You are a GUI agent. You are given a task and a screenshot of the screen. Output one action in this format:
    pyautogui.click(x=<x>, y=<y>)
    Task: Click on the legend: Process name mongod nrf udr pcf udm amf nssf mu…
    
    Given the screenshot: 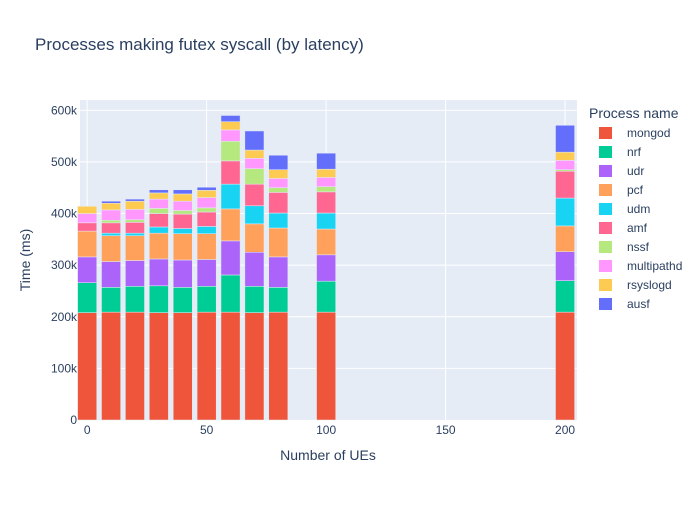 What is the action you would take?
    pyautogui.click(x=635, y=208)
    